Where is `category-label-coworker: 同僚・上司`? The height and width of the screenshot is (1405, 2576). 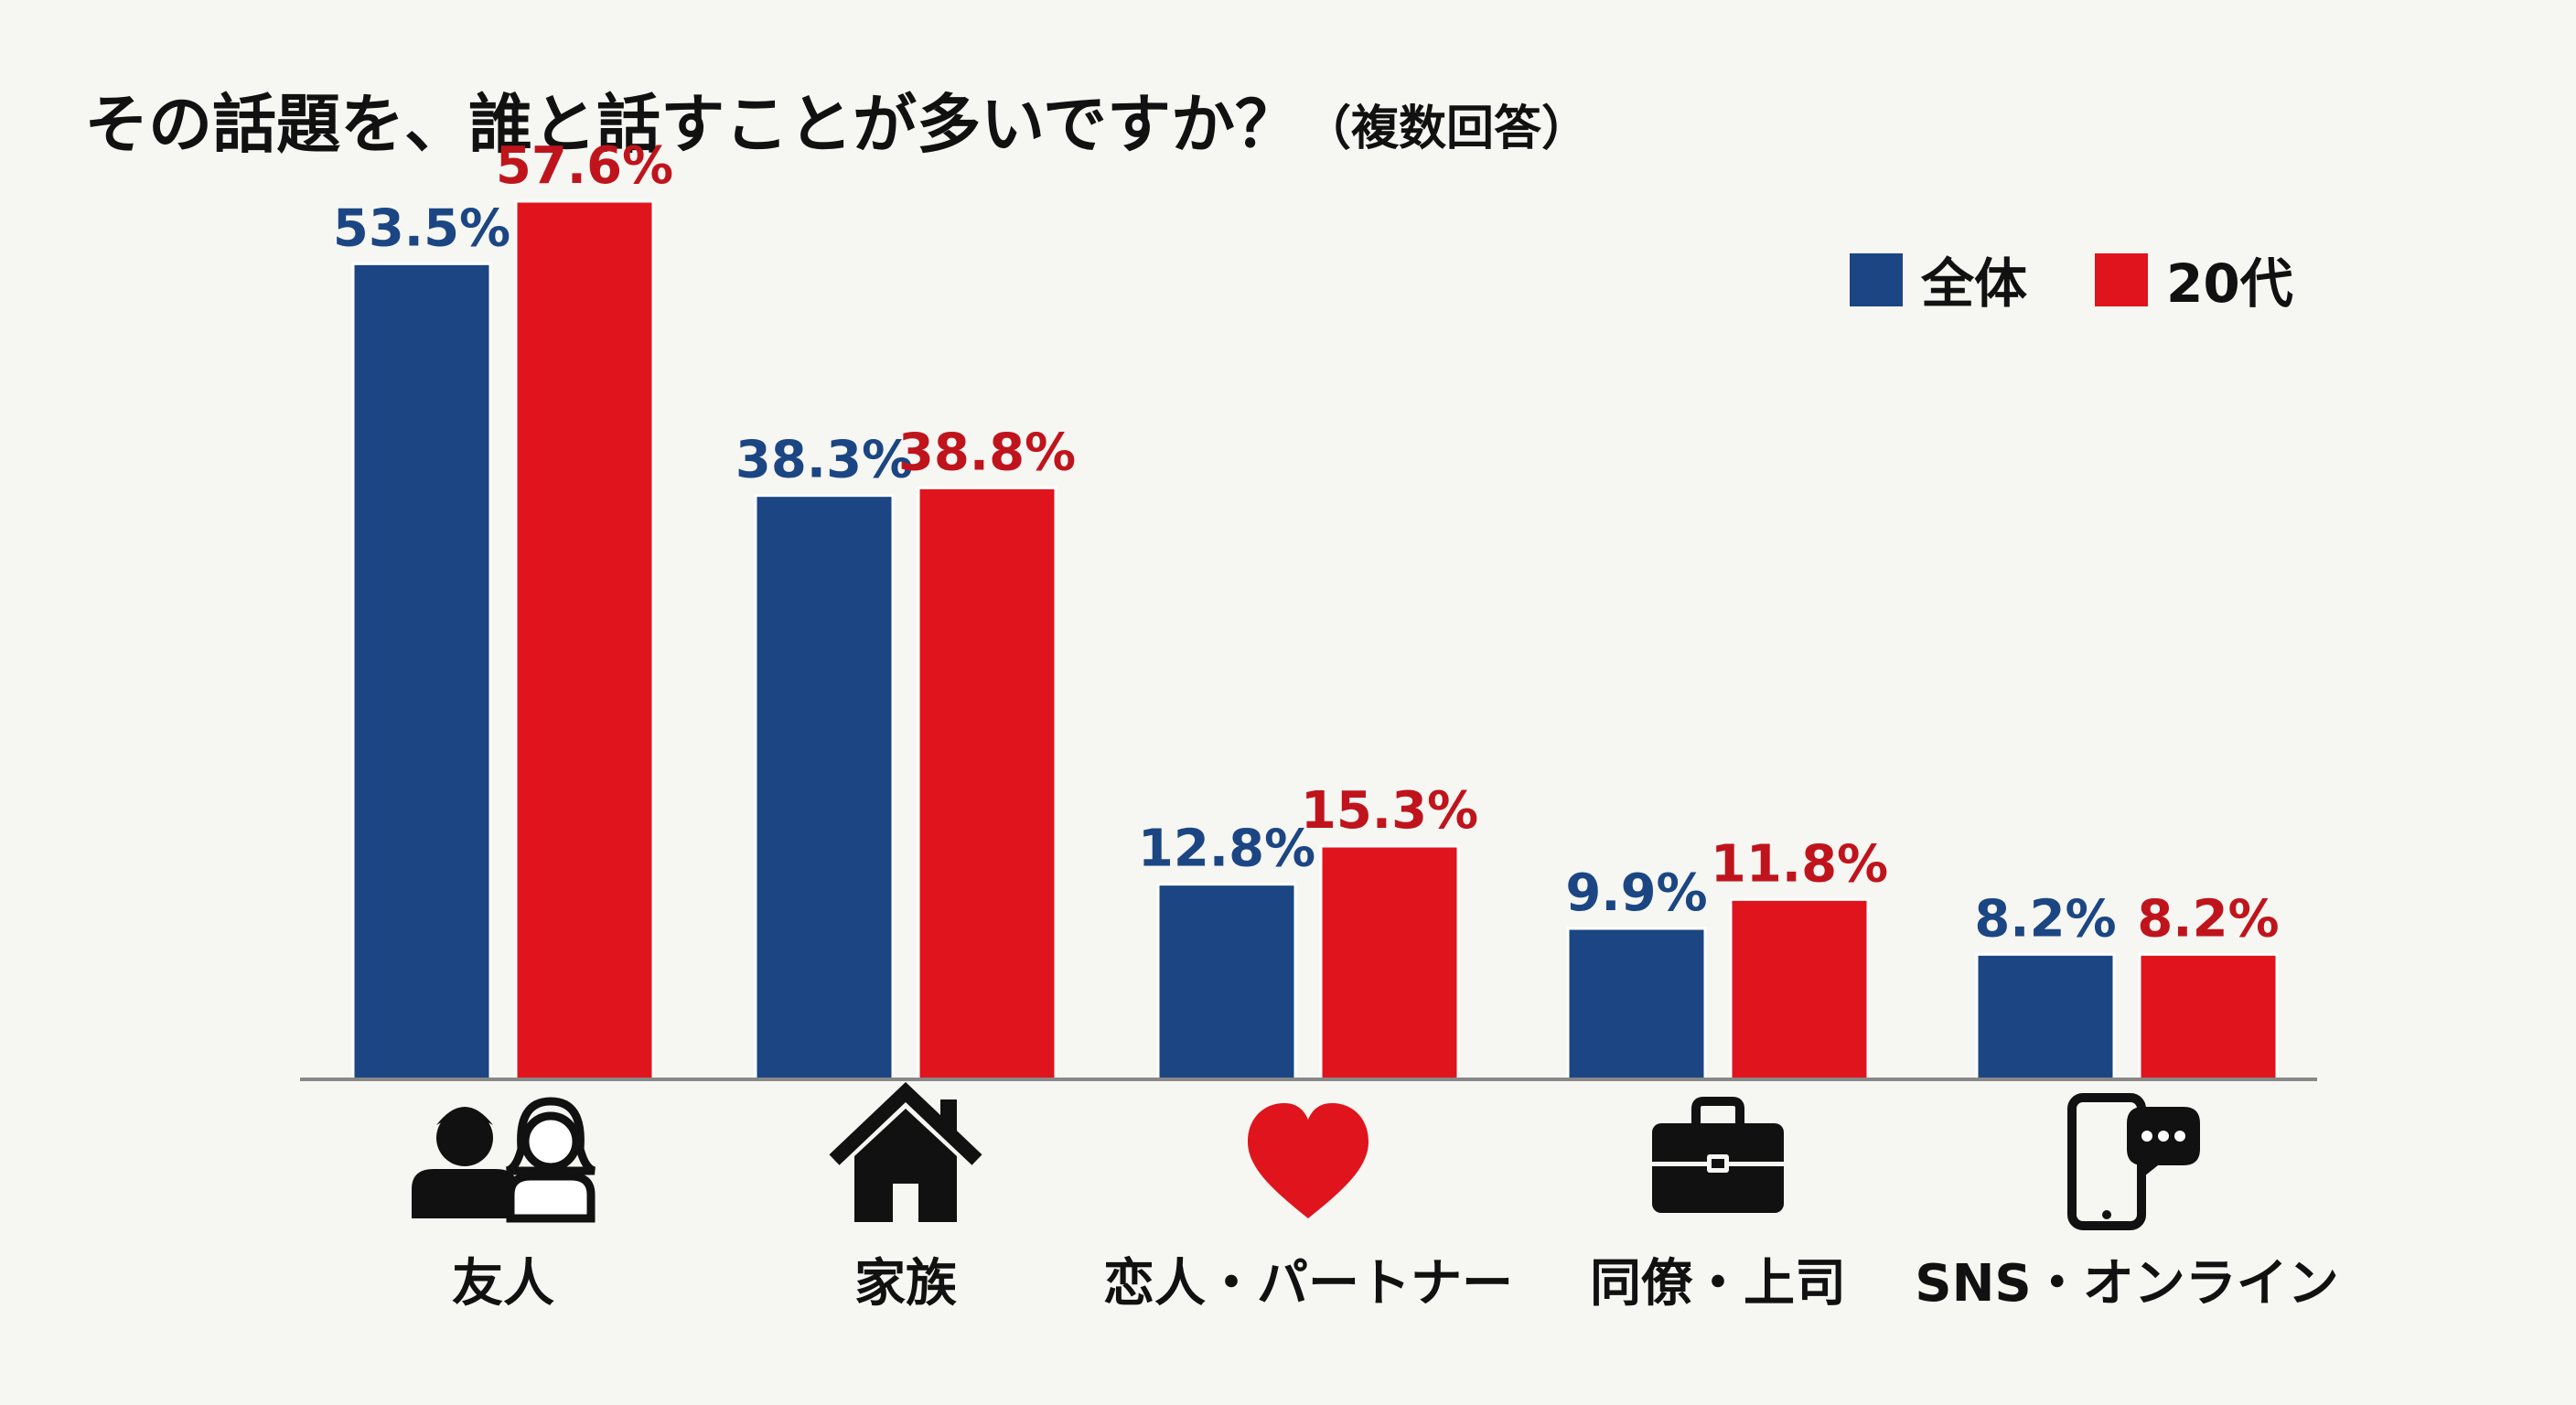 category-label-coworker: 同僚・上司 is located at coordinates (1718, 1284).